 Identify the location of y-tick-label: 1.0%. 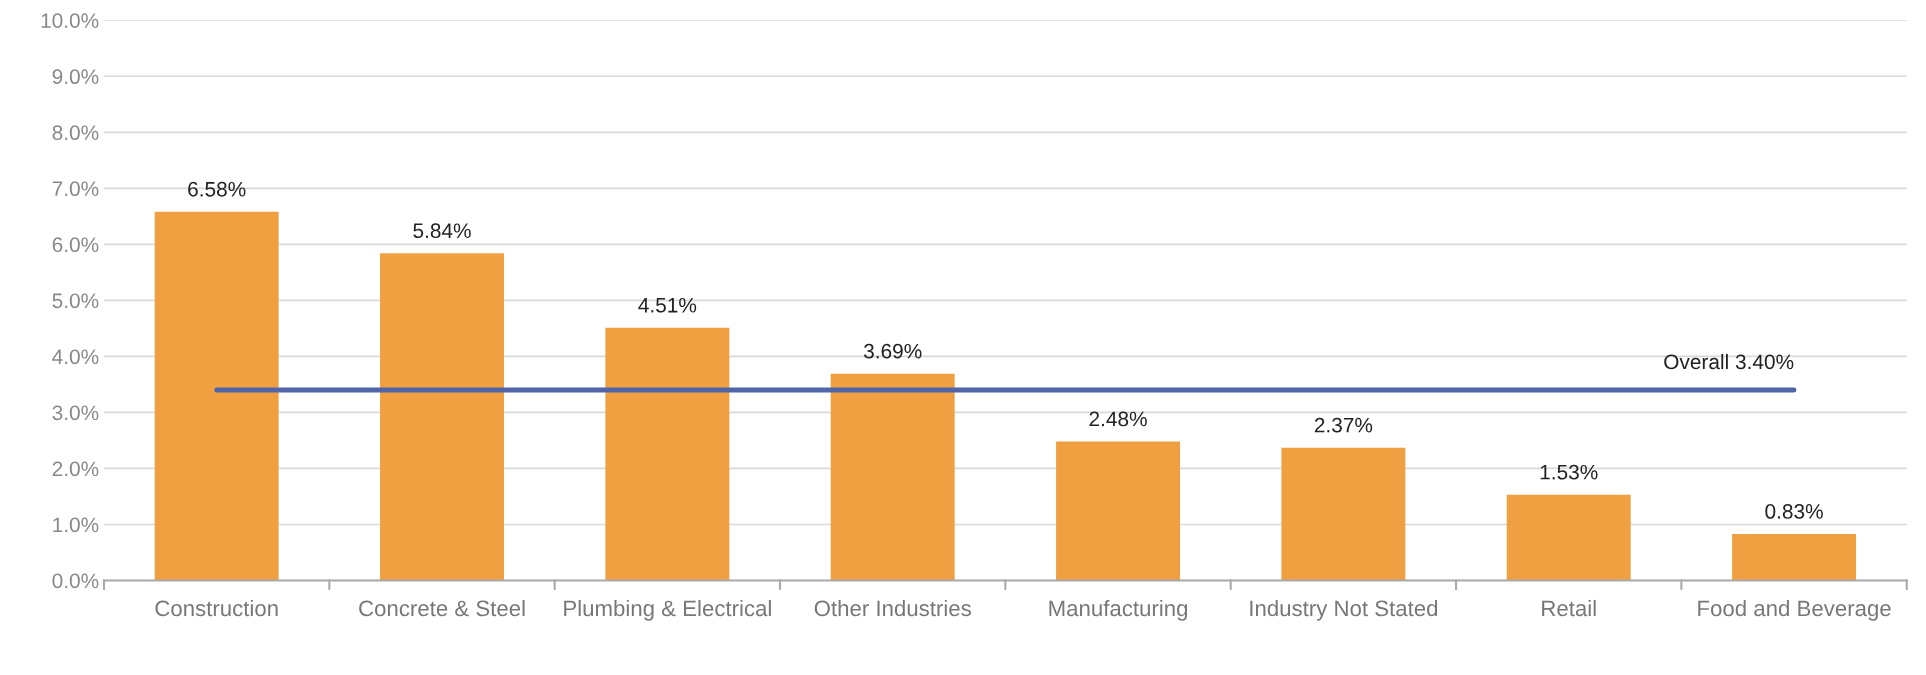
(76, 525).